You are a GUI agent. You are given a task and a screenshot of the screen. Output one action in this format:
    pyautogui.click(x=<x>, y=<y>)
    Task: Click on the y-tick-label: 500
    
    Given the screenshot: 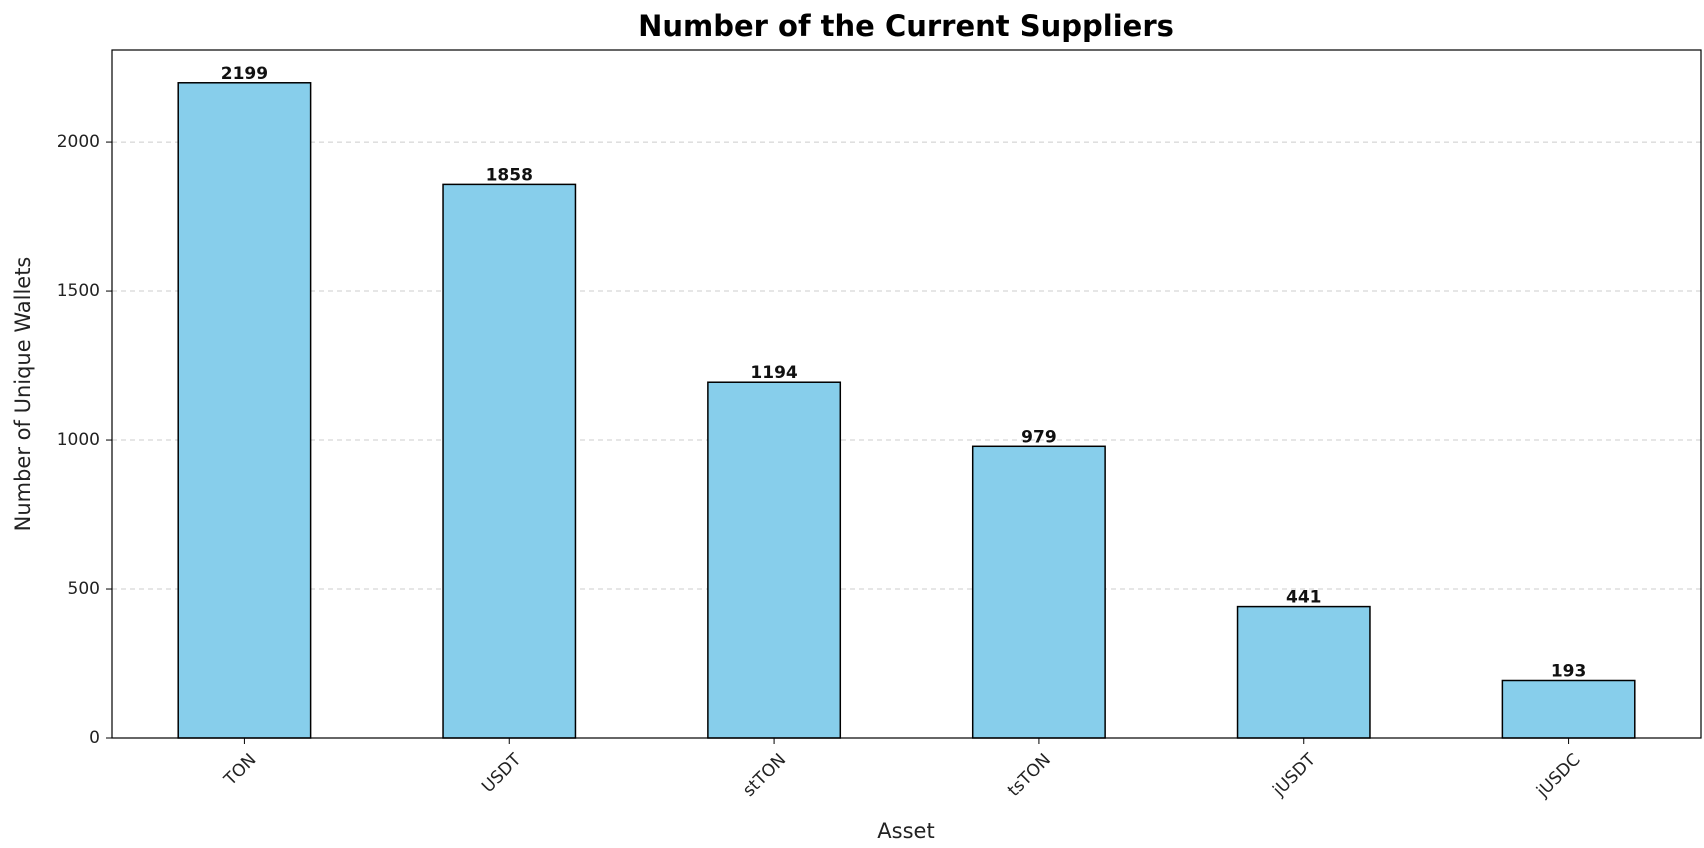 What is the action you would take?
    pyautogui.click(x=84, y=589)
    